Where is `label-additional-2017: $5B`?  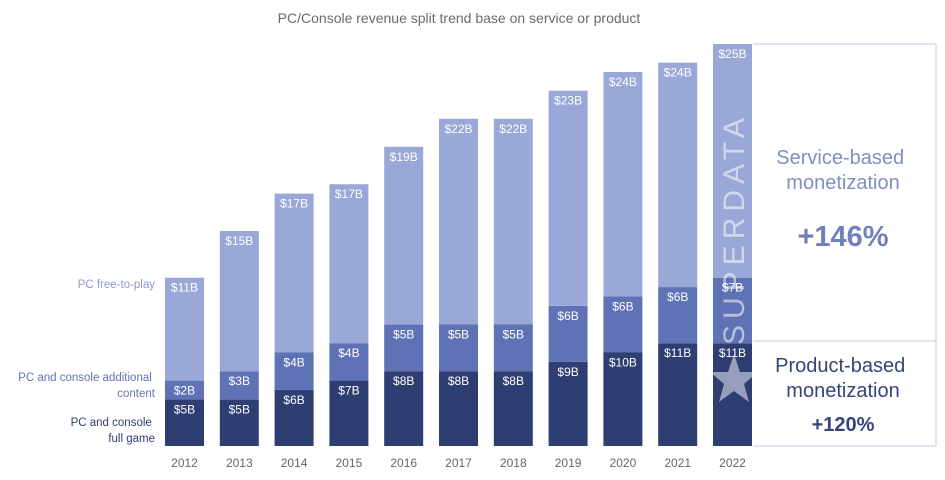 label-additional-2017: $5B is located at coordinates (458, 335).